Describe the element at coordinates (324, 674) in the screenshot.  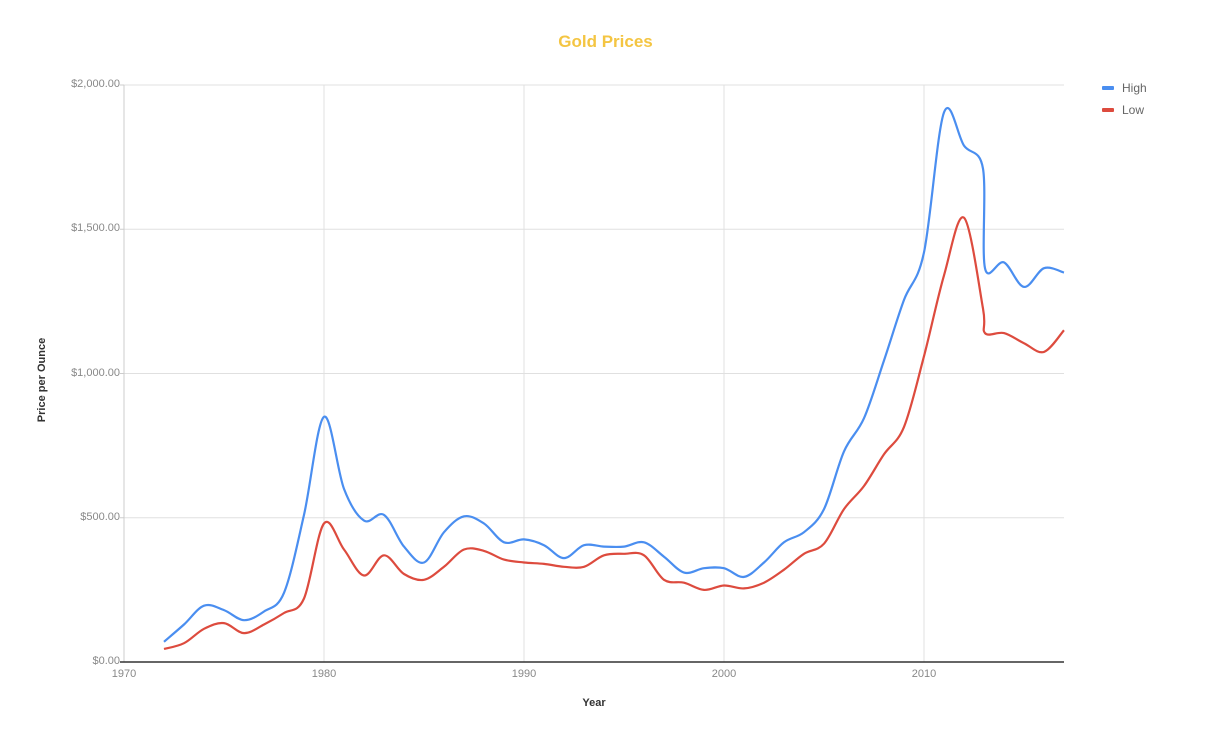
I see `x-tick: 1980` at that location.